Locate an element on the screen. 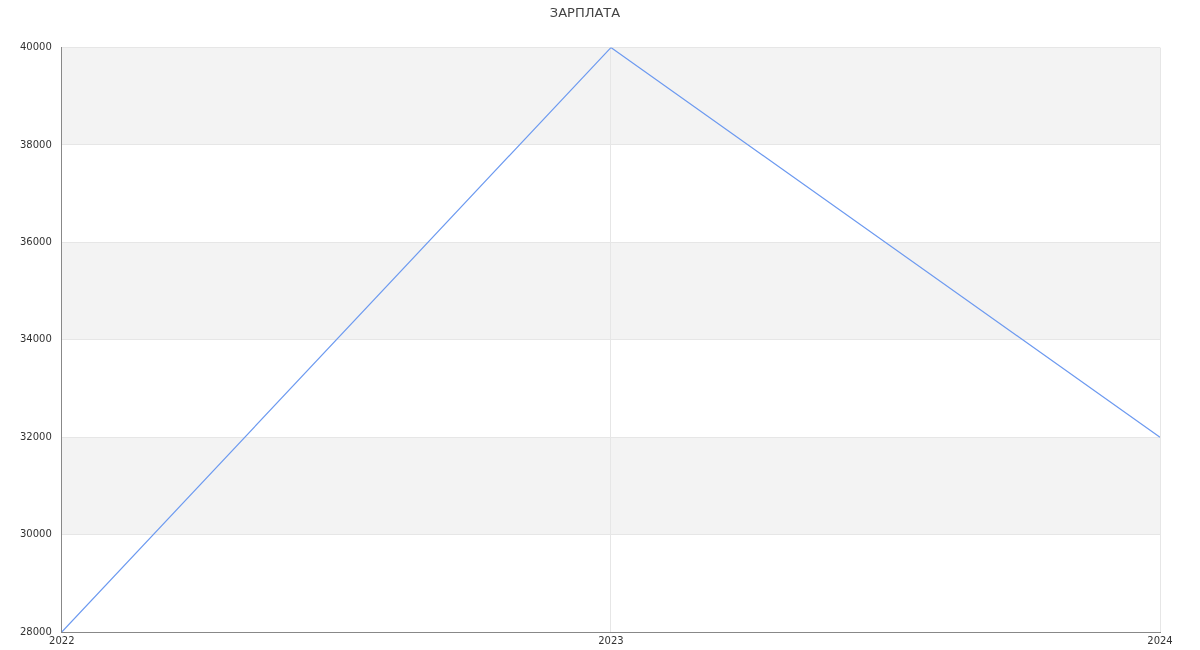 This screenshot has height=650, width=1200. y-tick-label: 32000 is located at coordinates (36, 436).